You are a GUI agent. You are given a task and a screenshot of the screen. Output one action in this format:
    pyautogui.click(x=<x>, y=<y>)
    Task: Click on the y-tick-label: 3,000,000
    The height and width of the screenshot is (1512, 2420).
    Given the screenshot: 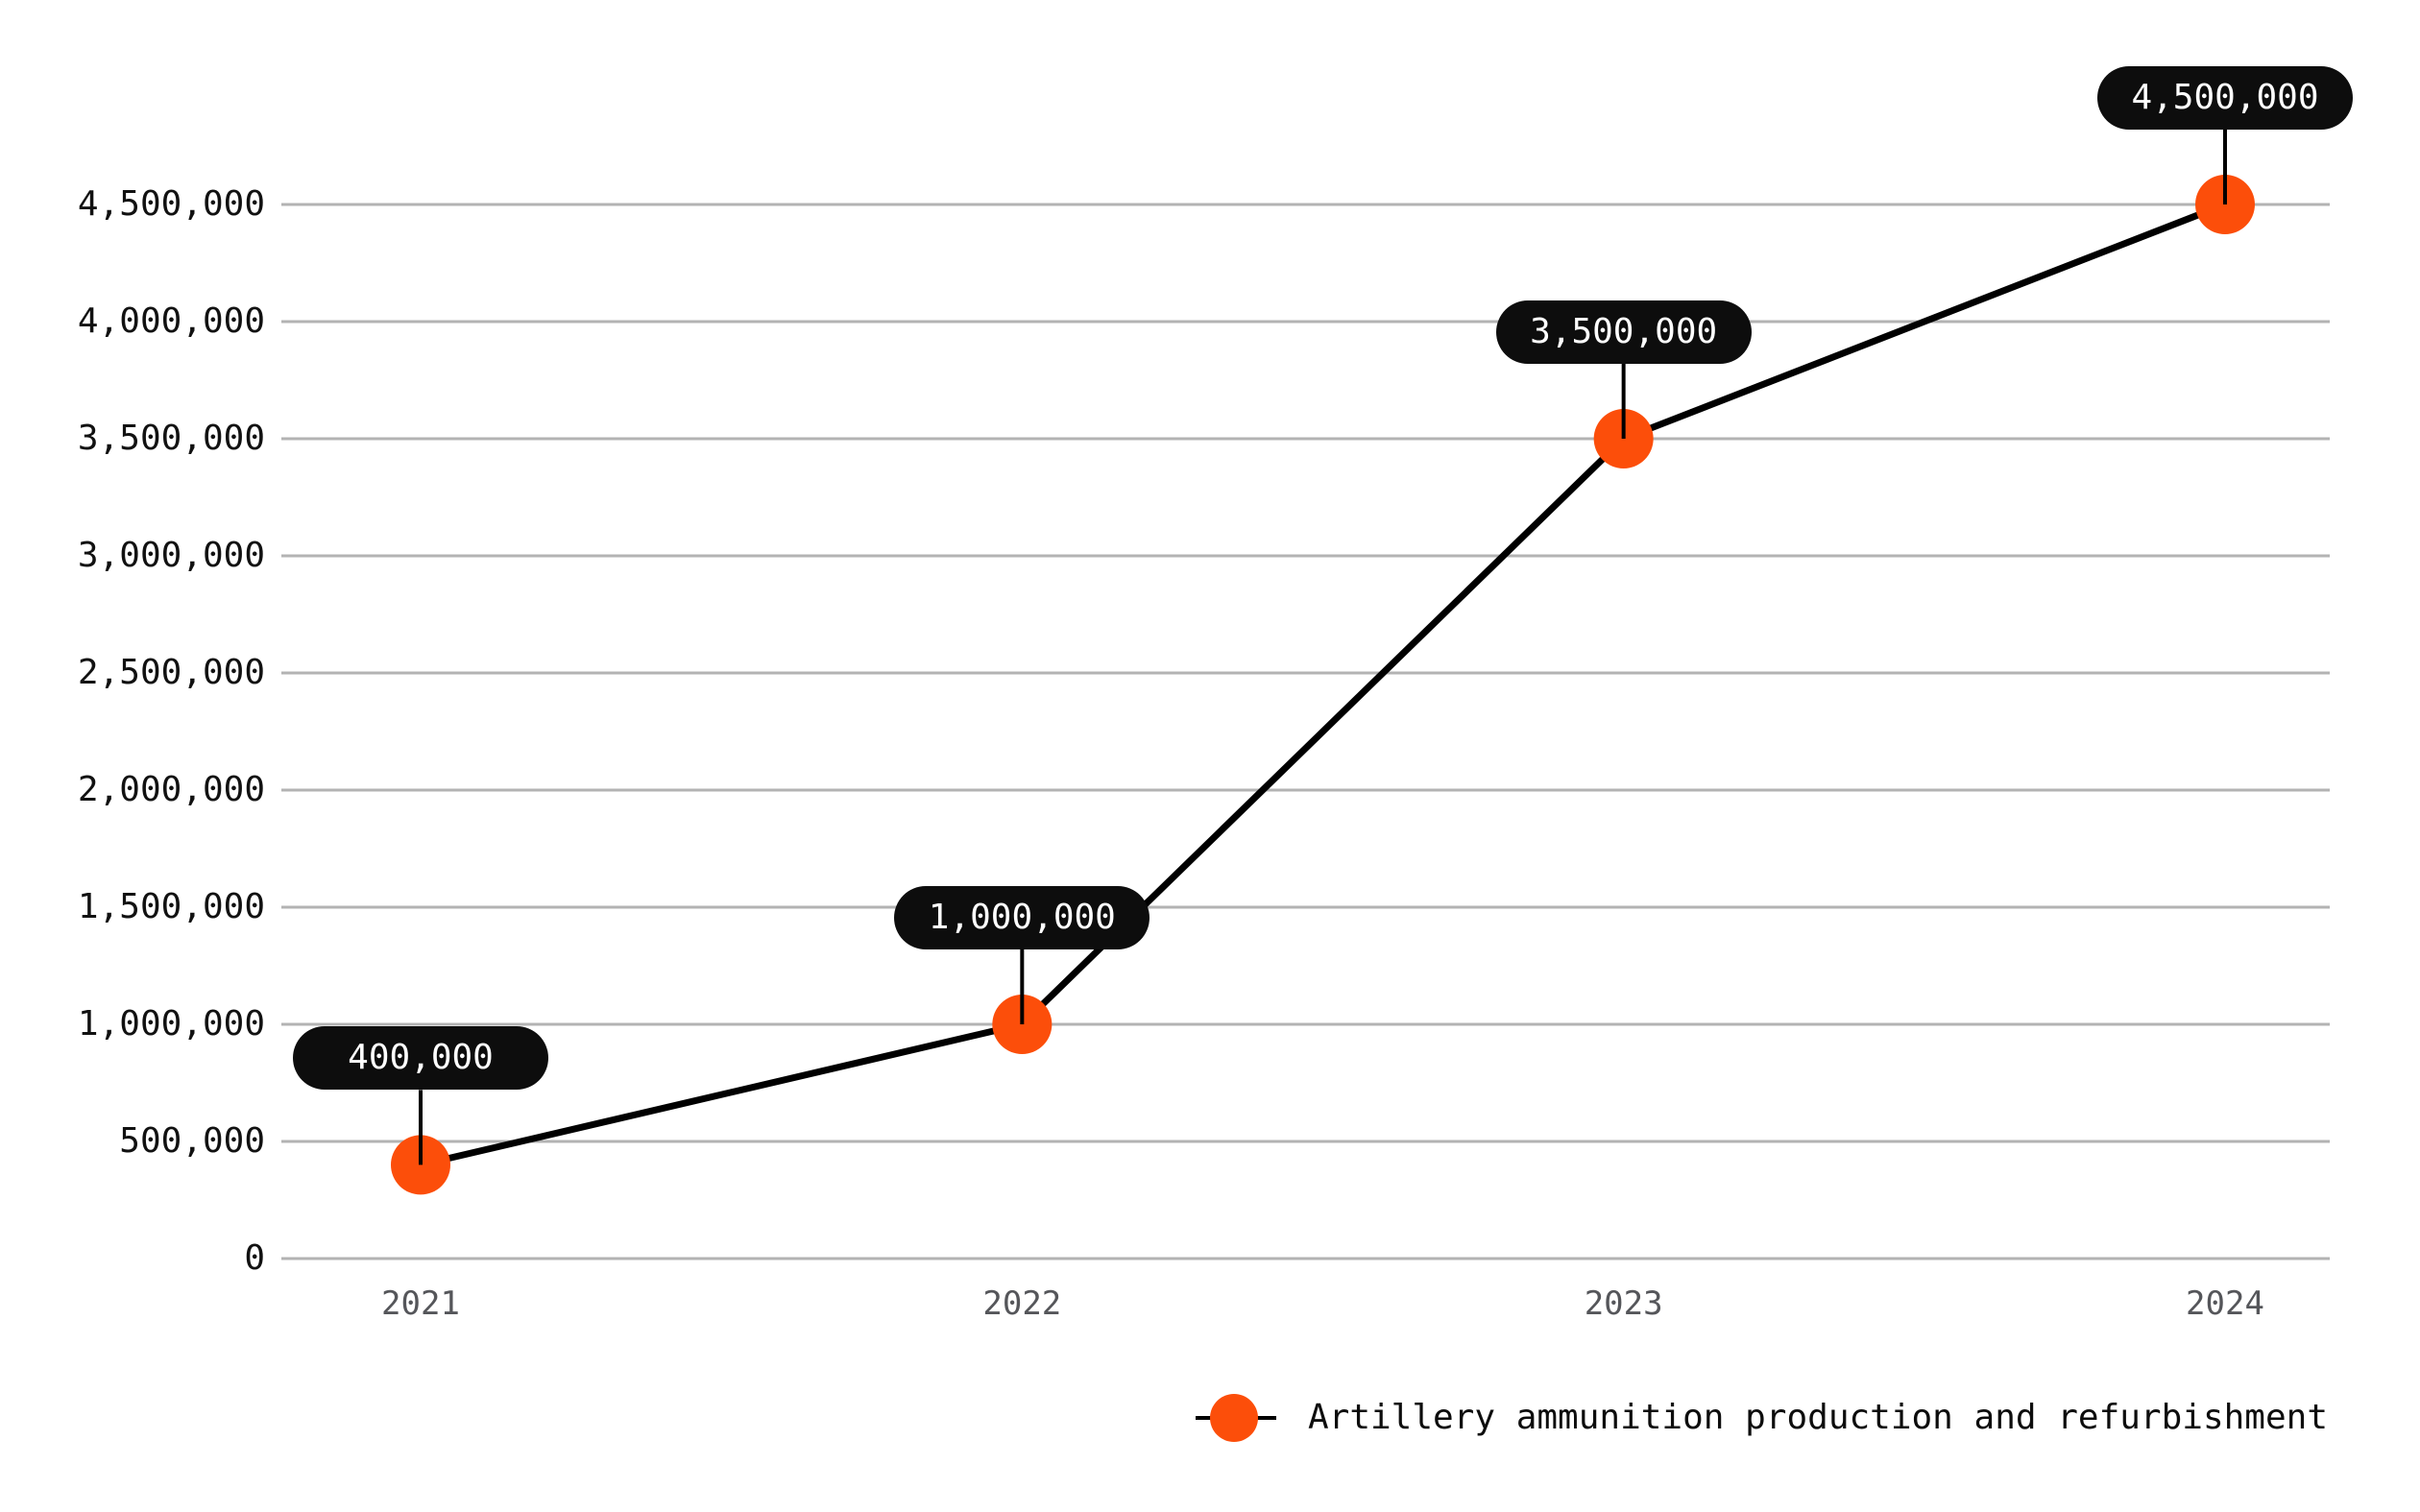 What is the action you would take?
    pyautogui.click(x=171, y=555)
    